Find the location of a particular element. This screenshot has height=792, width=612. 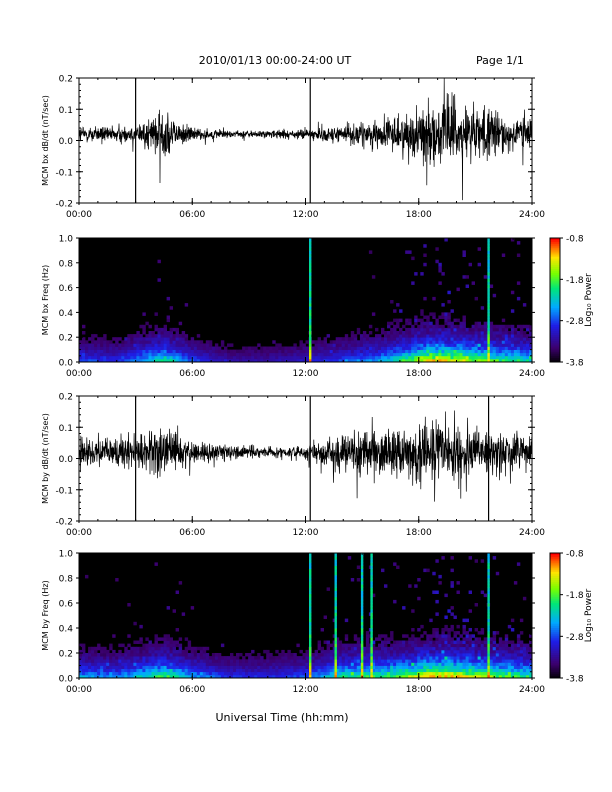

colorbar-tick-label: -3.8 is located at coordinates (575, 680).